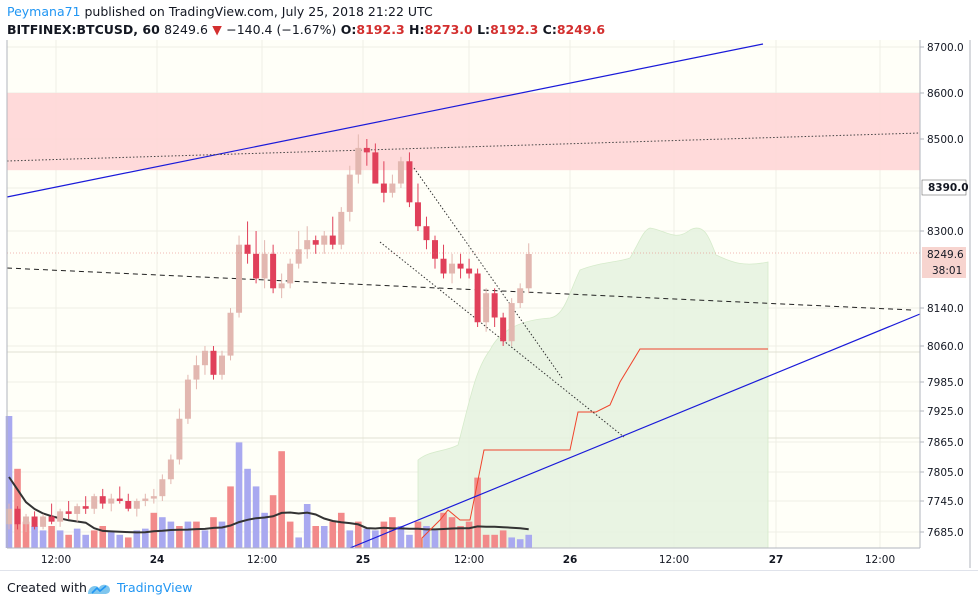  Describe the element at coordinates (488, 273) in the screenshot. I see `wedge-upper-line` at that location.